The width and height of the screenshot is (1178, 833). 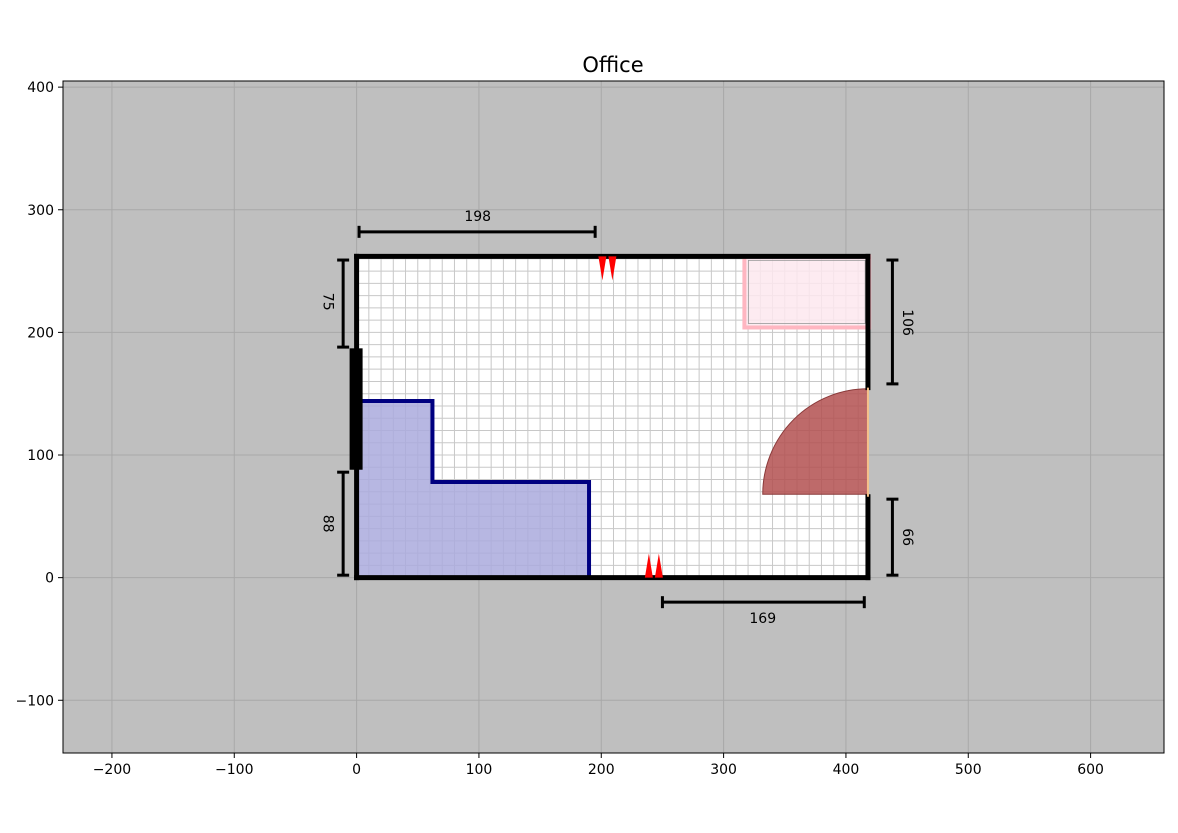 I want to click on x-tick-label: −200, so click(x=112, y=770).